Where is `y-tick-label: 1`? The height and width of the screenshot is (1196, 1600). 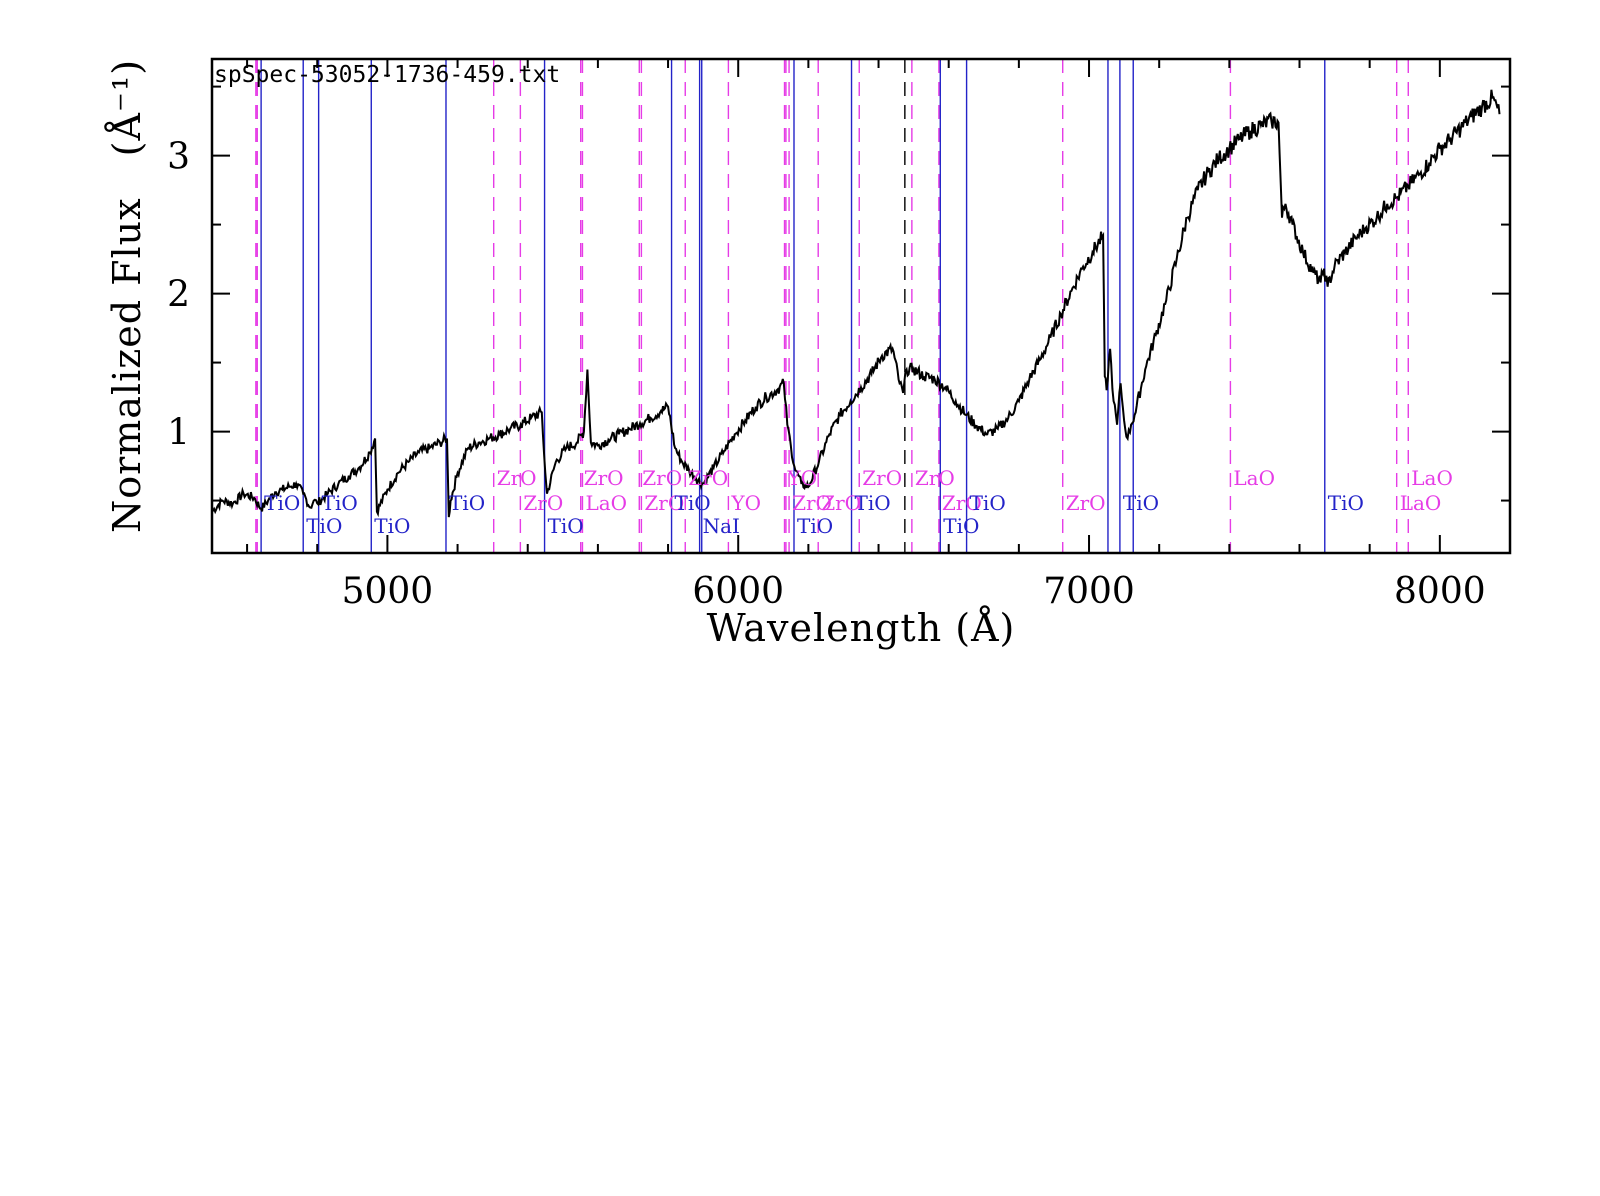 y-tick-label: 1 is located at coordinates (178, 433).